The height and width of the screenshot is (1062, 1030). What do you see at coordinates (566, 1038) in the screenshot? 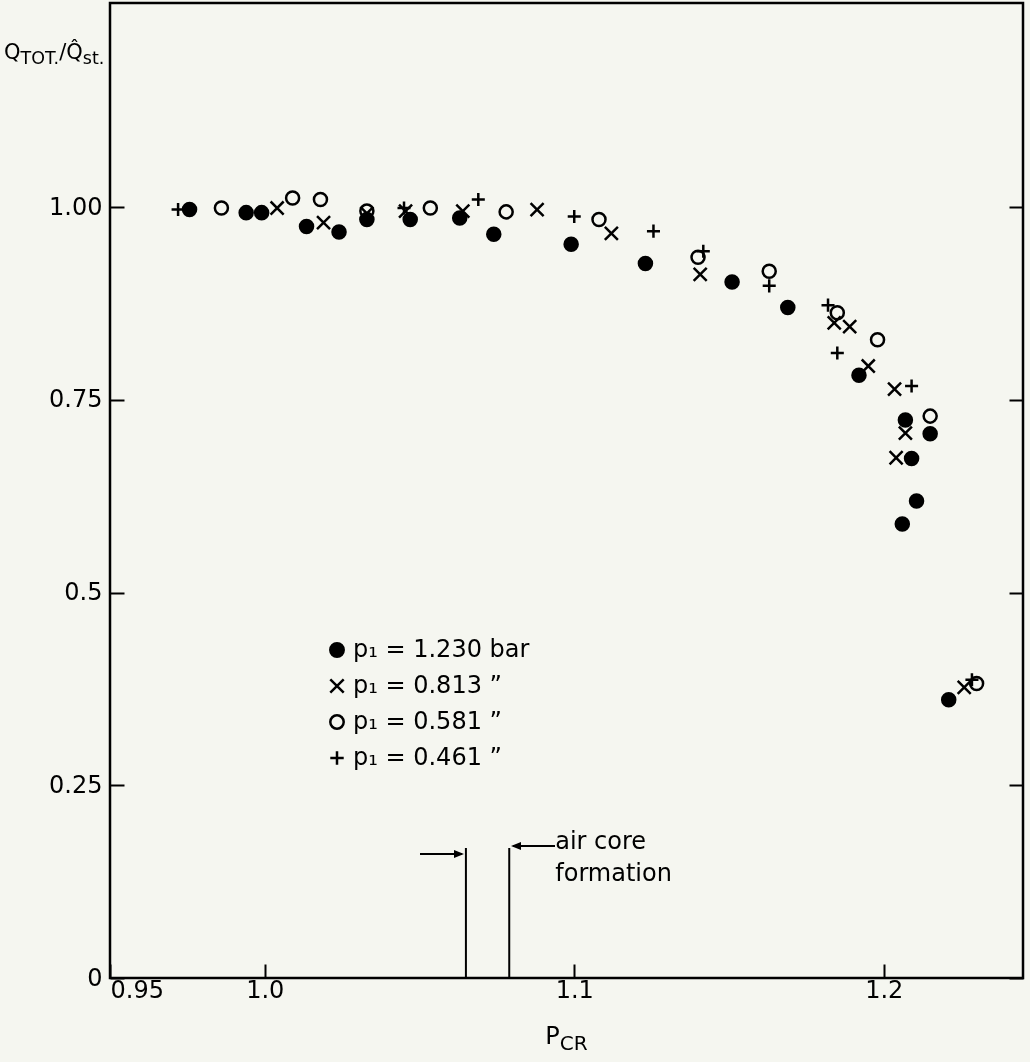
I see `x-axis-title: P$_{CR}$` at bounding box center [566, 1038].